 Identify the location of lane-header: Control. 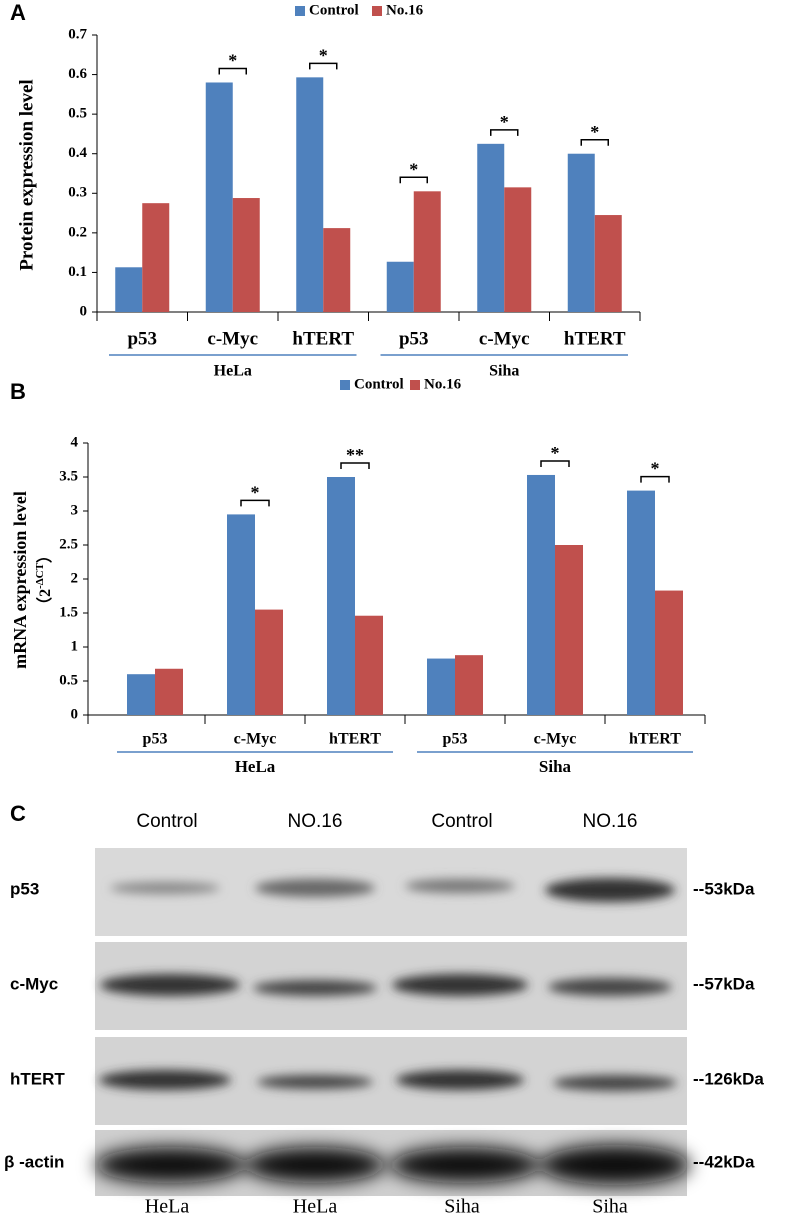
(166, 821).